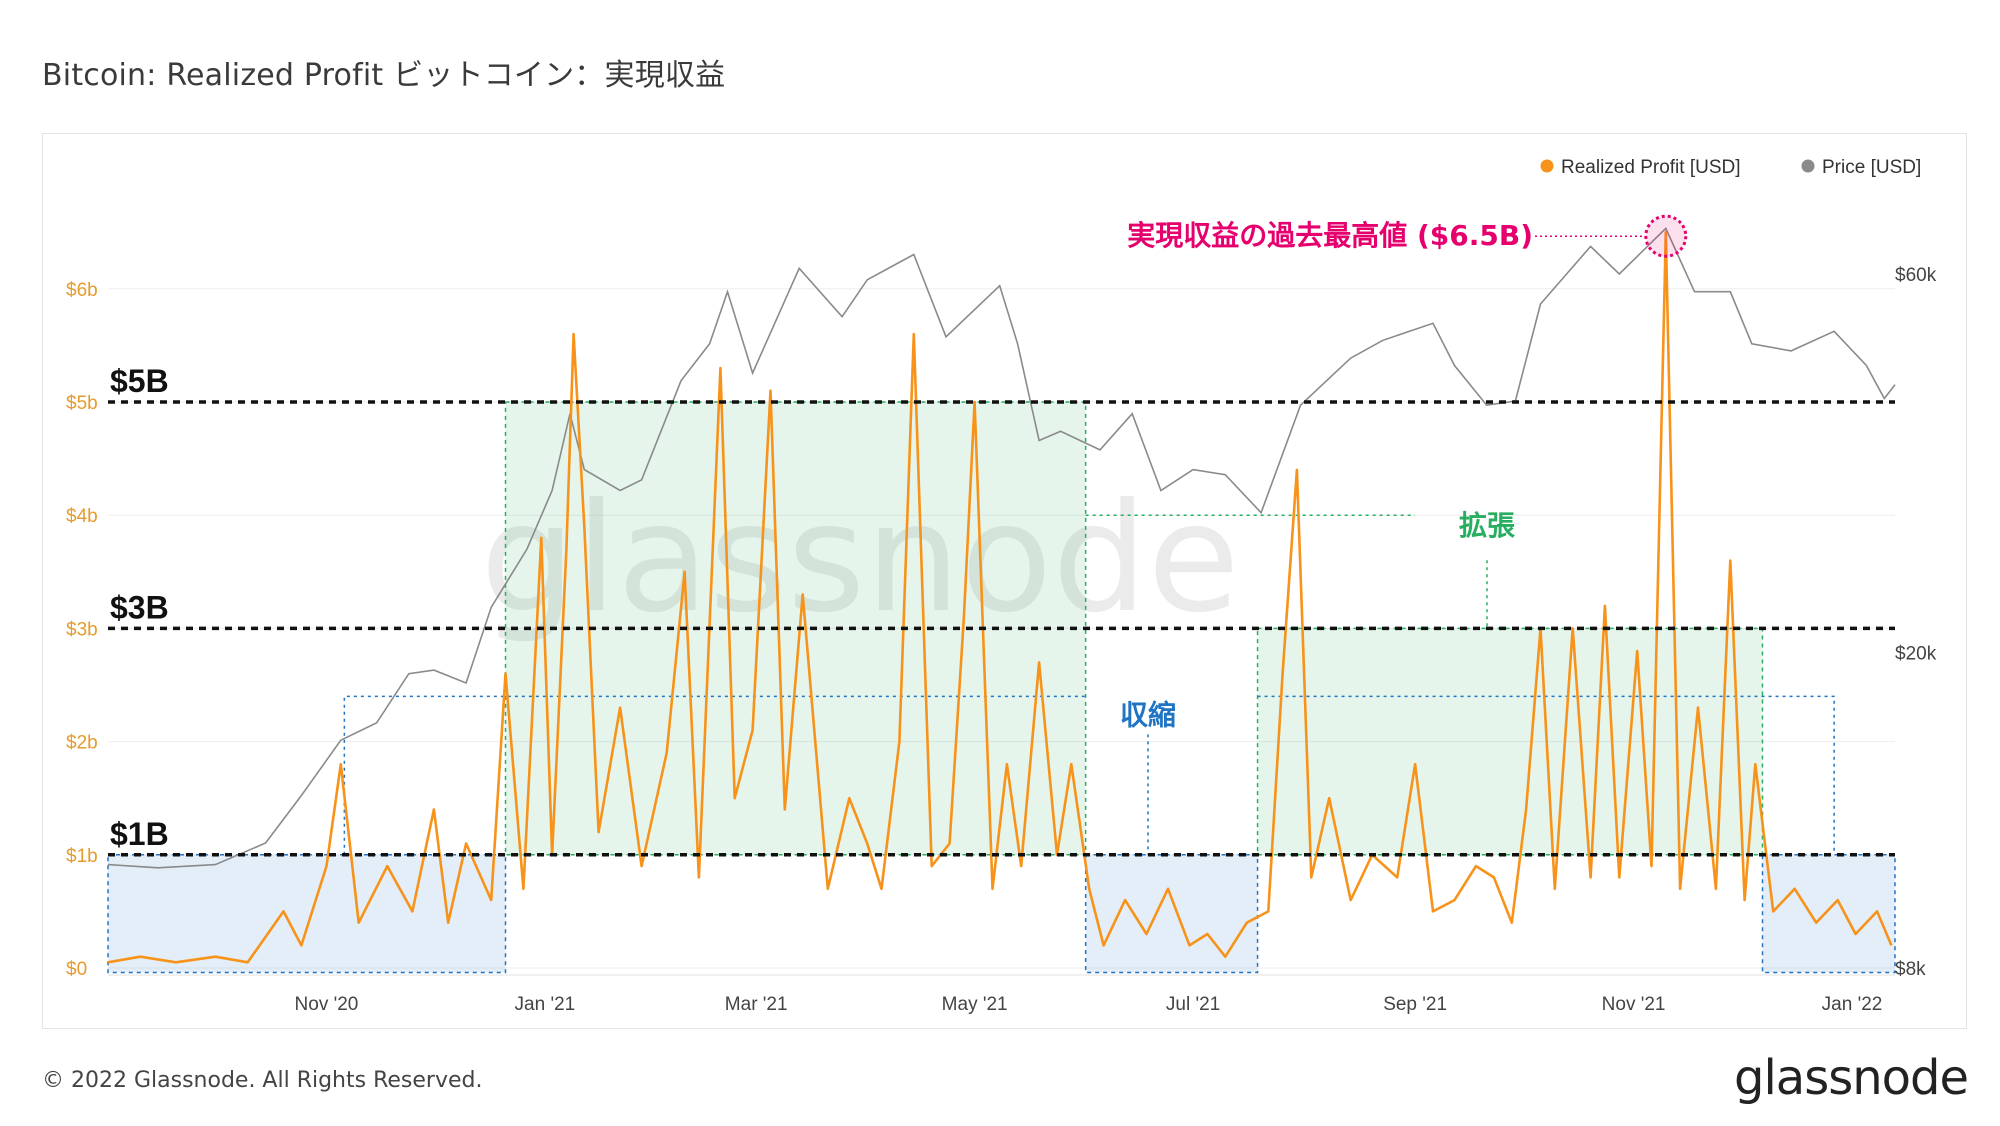  I want to click on y-left-tick-label: $1b, so click(82, 856).